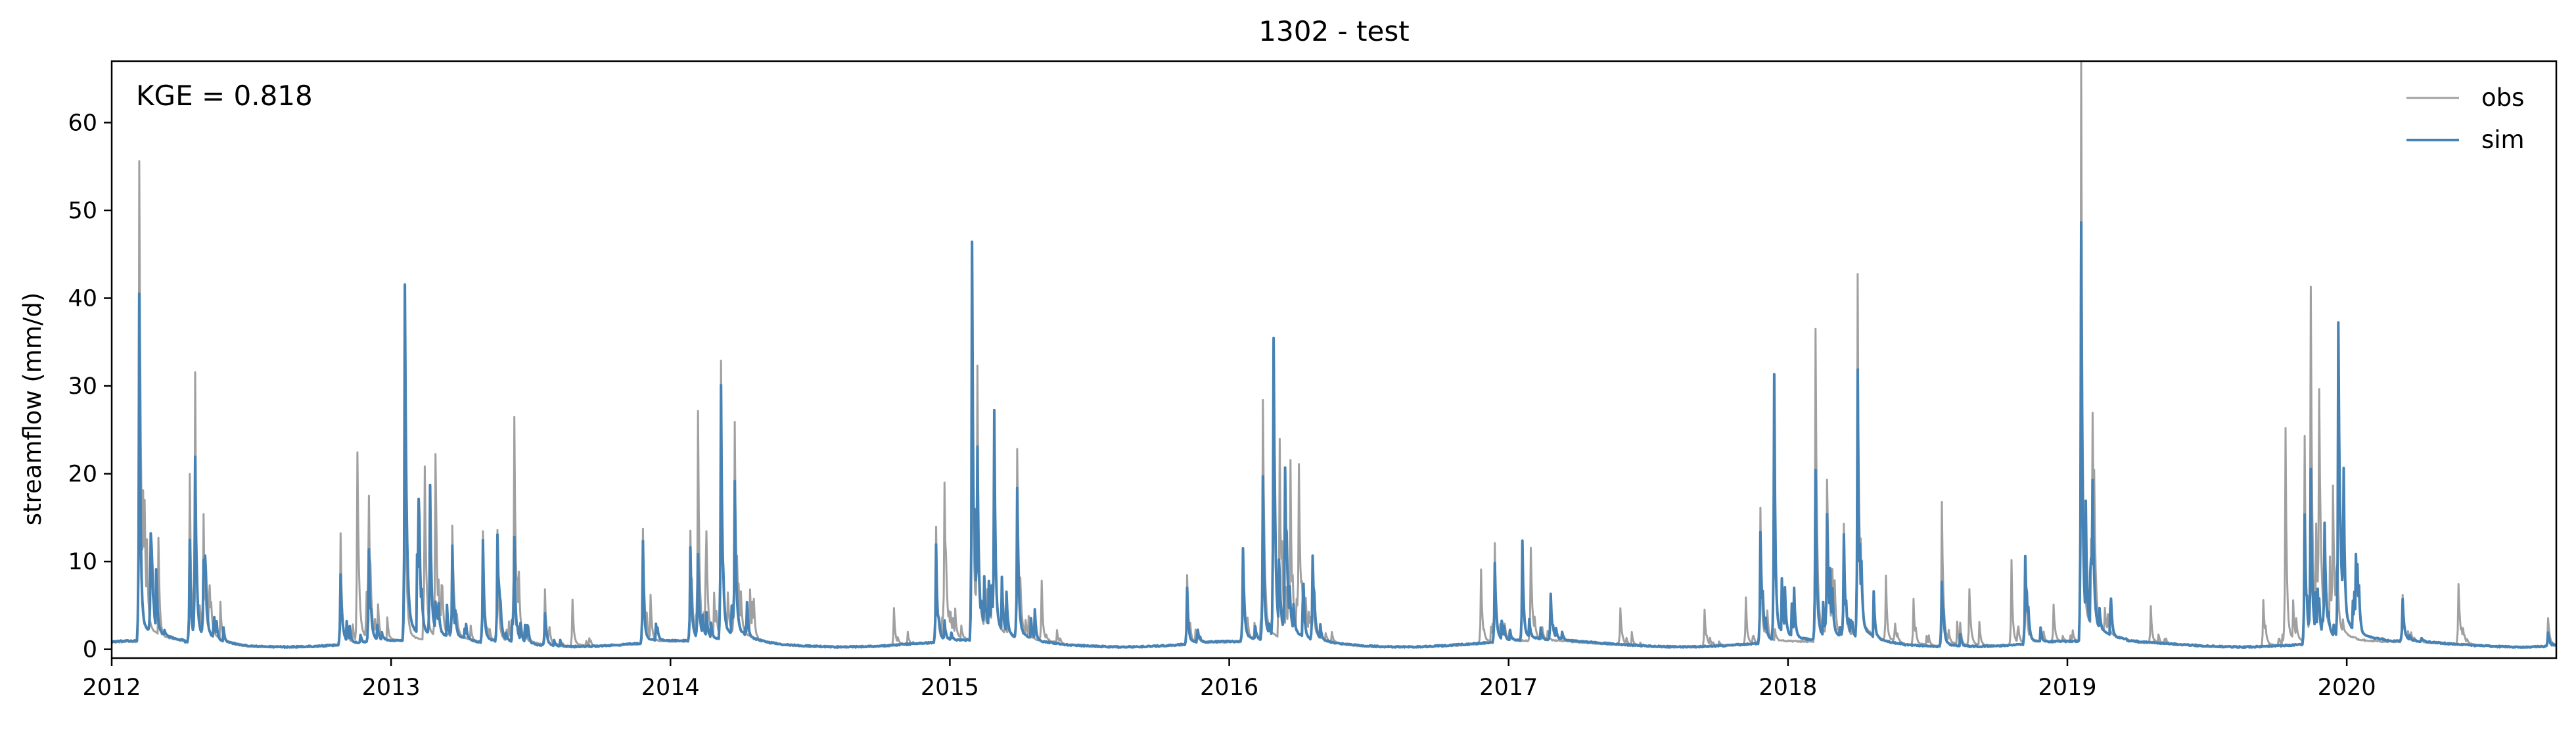 This screenshot has height=735, width=2576. I want to click on x-tick-label-2014: 2014, so click(670, 688).